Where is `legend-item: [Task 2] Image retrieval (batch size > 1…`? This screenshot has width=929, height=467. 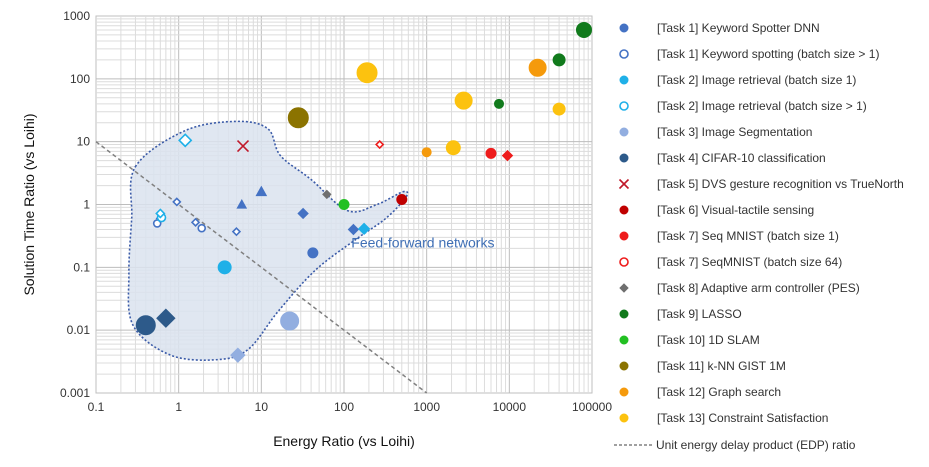
legend-item: [Task 2] Image retrieval (batch size > 1… is located at coordinates (743, 106).